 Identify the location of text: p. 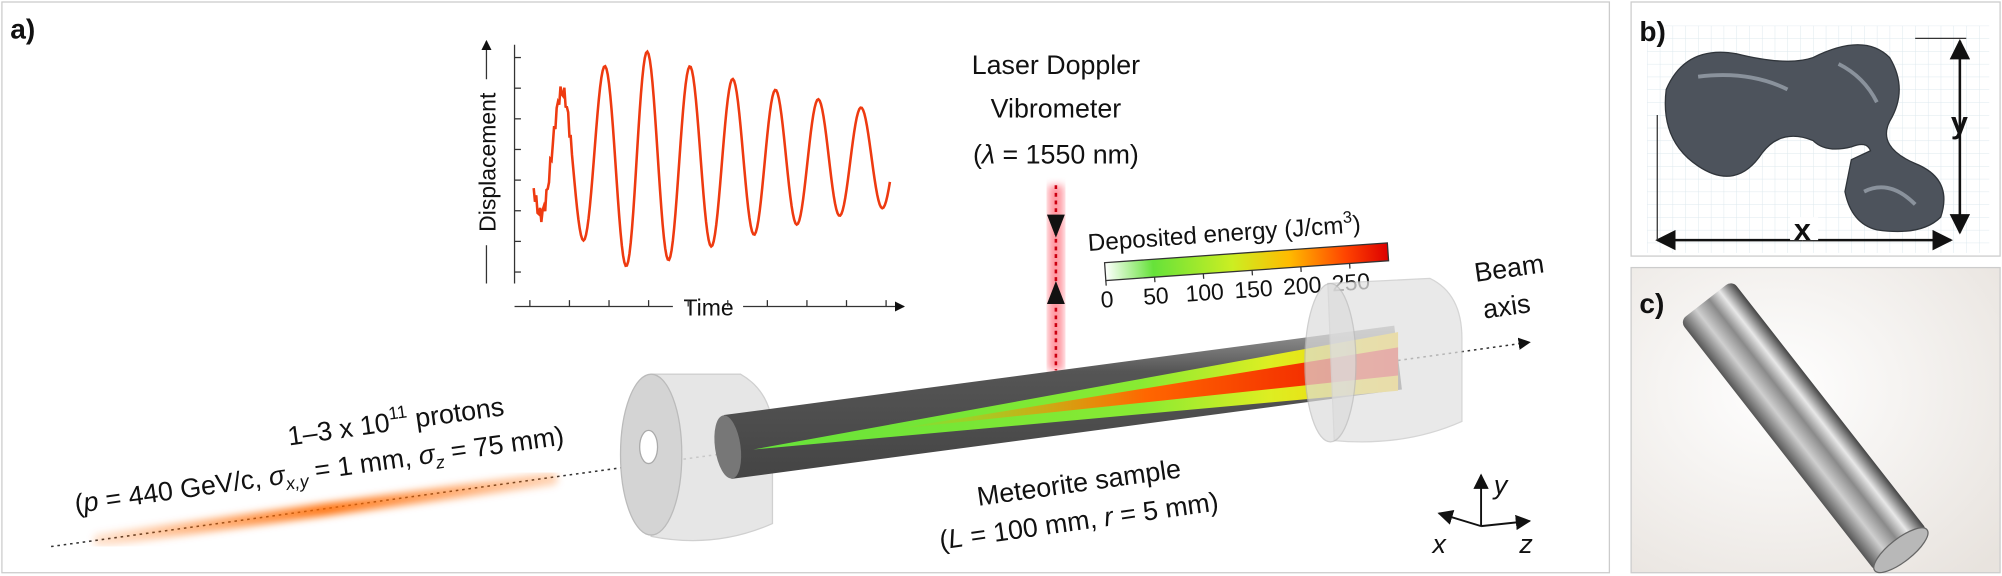
(90, 502).